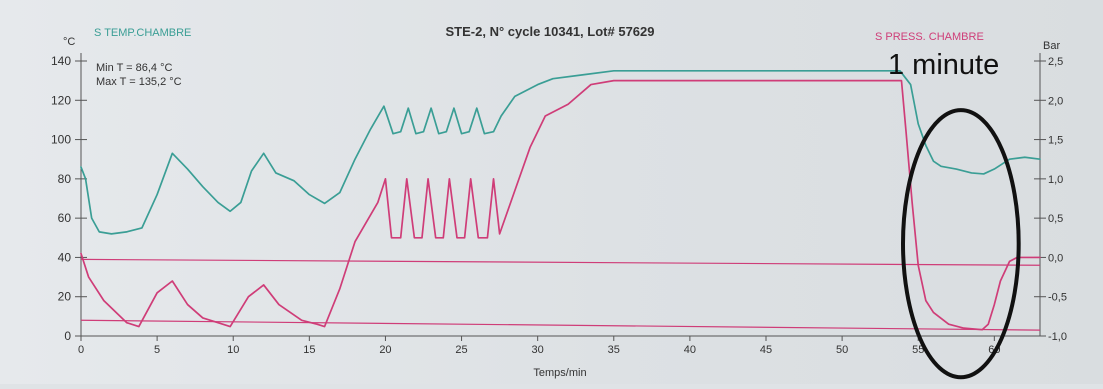 The height and width of the screenshot is (389, 1103). I want to click on annotation-text: 1 minute, so click(943, 65).